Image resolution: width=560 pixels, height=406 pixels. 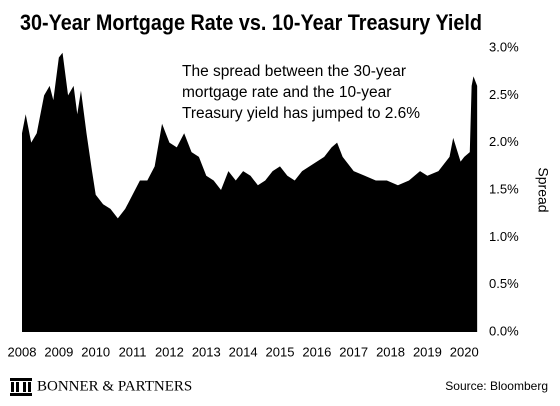 What do you see at coordinates (301, 113) in the screenshot?
I see `annotation: Treasury yield has jumped to 2.6%` at bounding box center [301, 113].